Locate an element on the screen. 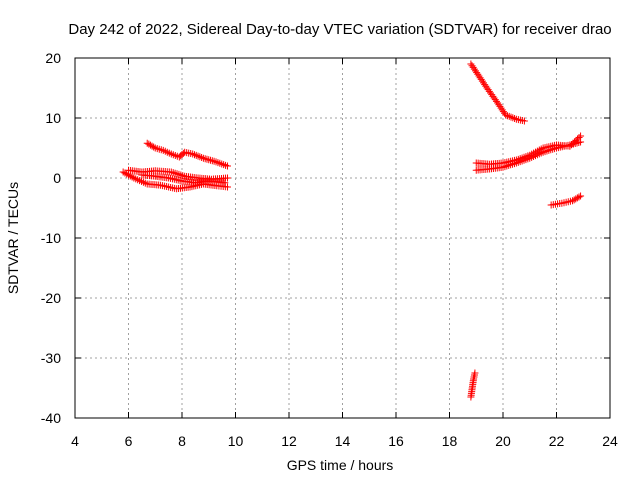  x-tick-label: 12 is located at coordinates (289, 441).